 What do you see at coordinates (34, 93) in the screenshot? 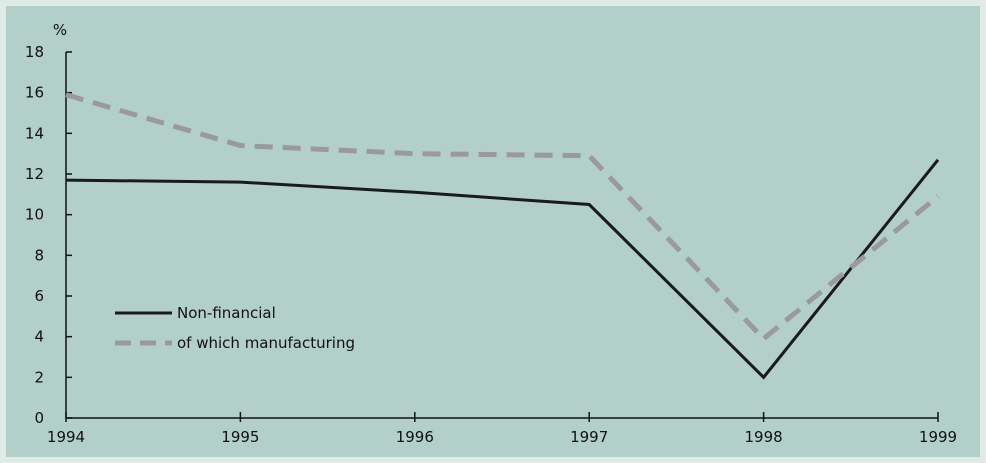
I see `y-tick-label: 16` at bounding box center [34, 93].